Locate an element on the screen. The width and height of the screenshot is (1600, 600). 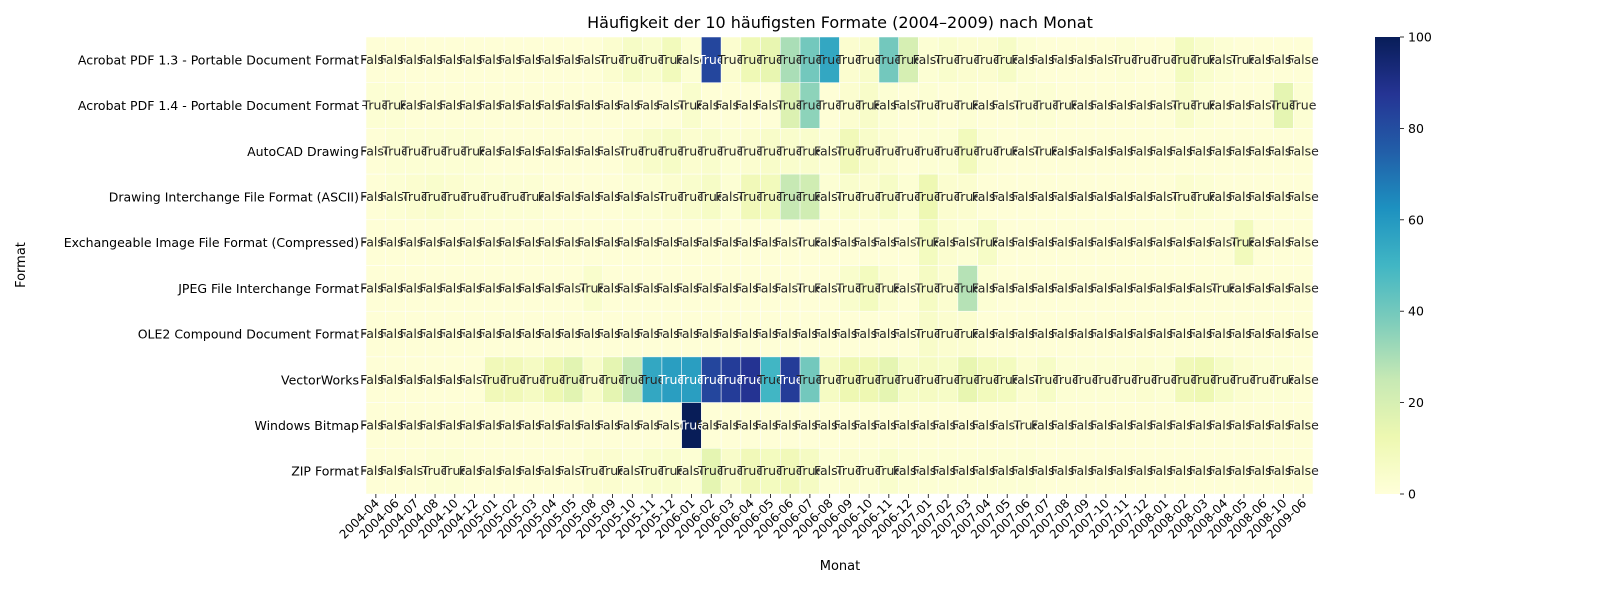
y-tick-label: AutoCAD Drawing is located at coordinates (303, 151).